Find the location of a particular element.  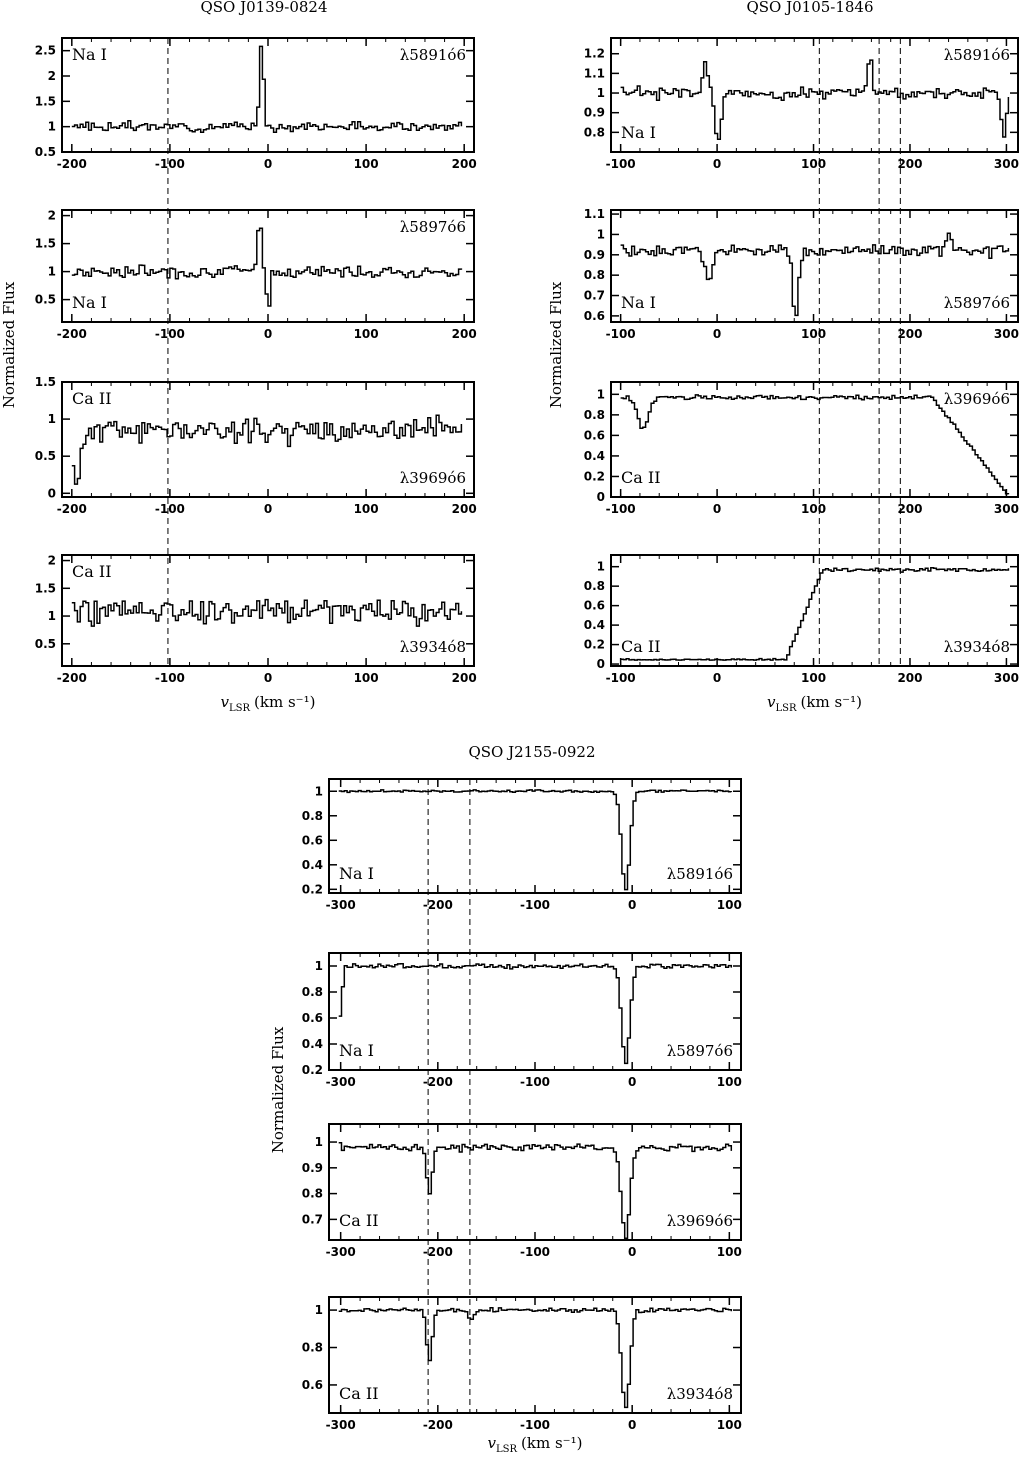

x-axis-label-sub: LSR is located at coordinates (506, 1449).